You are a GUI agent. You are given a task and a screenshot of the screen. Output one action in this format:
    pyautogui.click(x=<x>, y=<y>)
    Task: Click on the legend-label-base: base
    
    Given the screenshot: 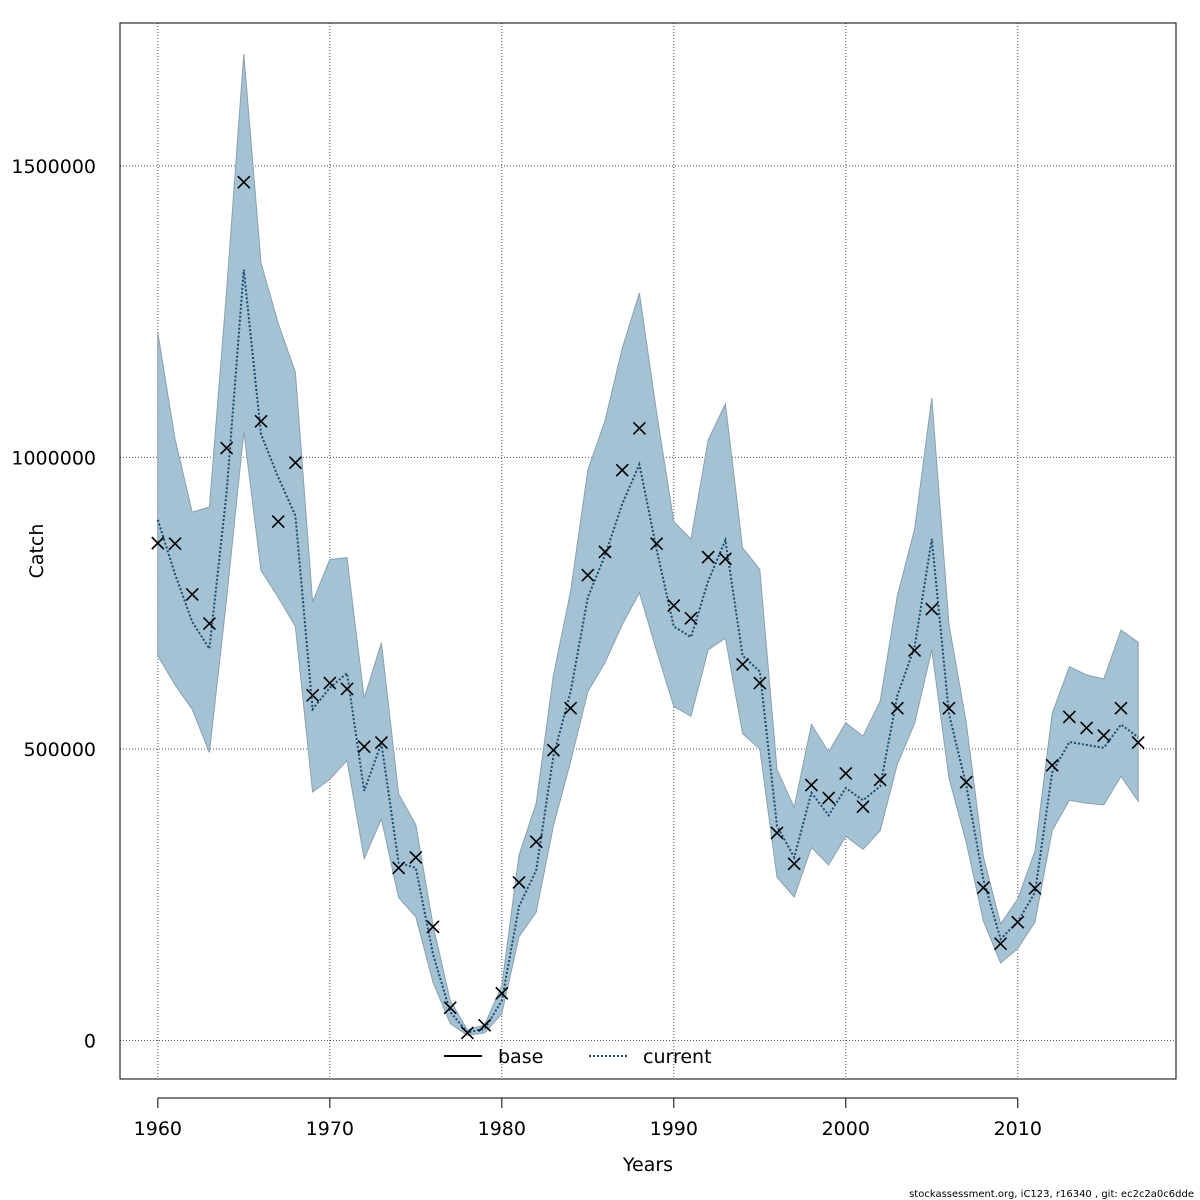 What is the action you would take?
    pyautogui.click(x=520, y=1057)
    